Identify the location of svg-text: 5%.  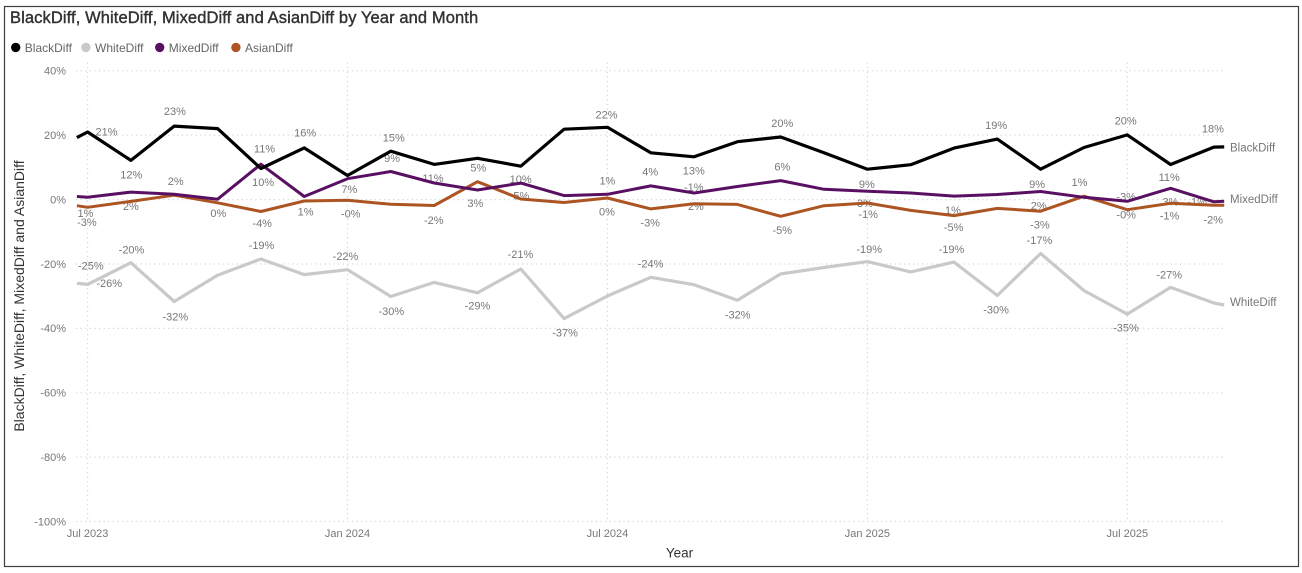
(478, 169).